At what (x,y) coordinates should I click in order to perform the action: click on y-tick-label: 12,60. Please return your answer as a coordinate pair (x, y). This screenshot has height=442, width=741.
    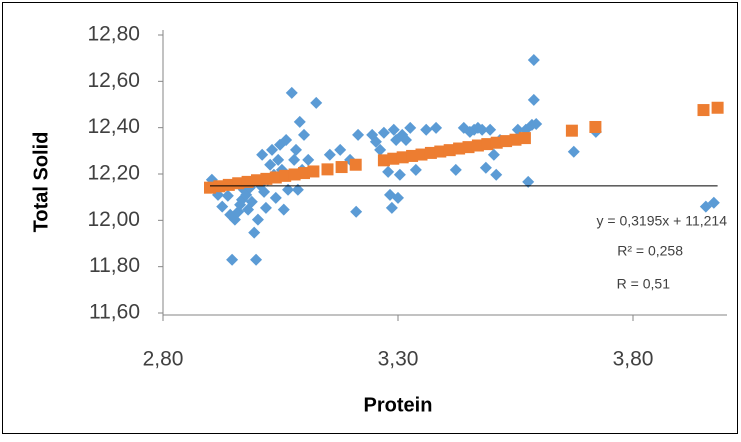
    Looking at the image, I should click on (113, 80).